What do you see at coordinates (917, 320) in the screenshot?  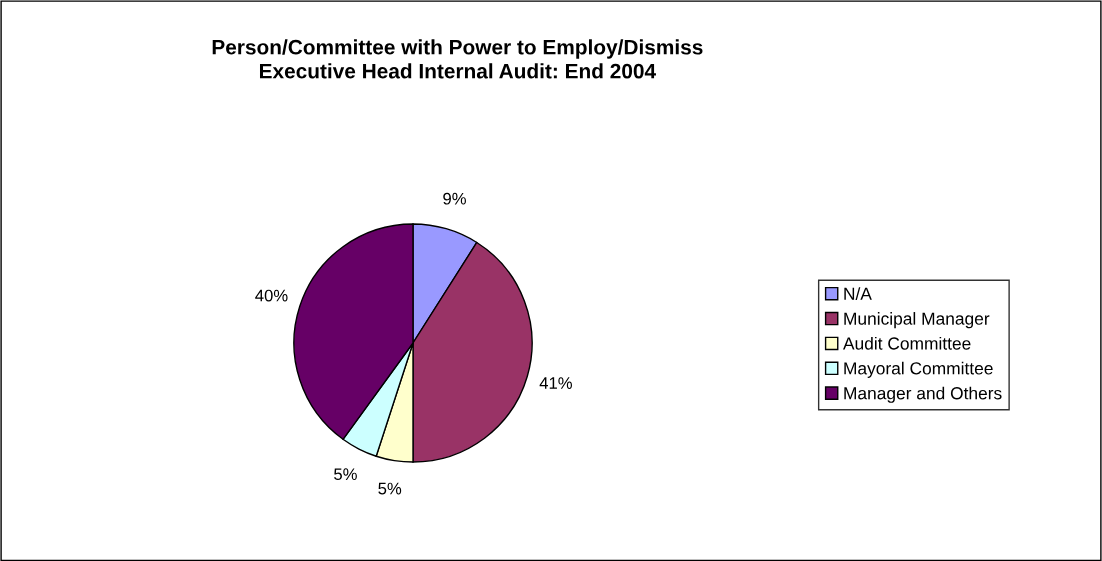 I see `legend-label: Municipal Manager` at bounding box center [917, 320].